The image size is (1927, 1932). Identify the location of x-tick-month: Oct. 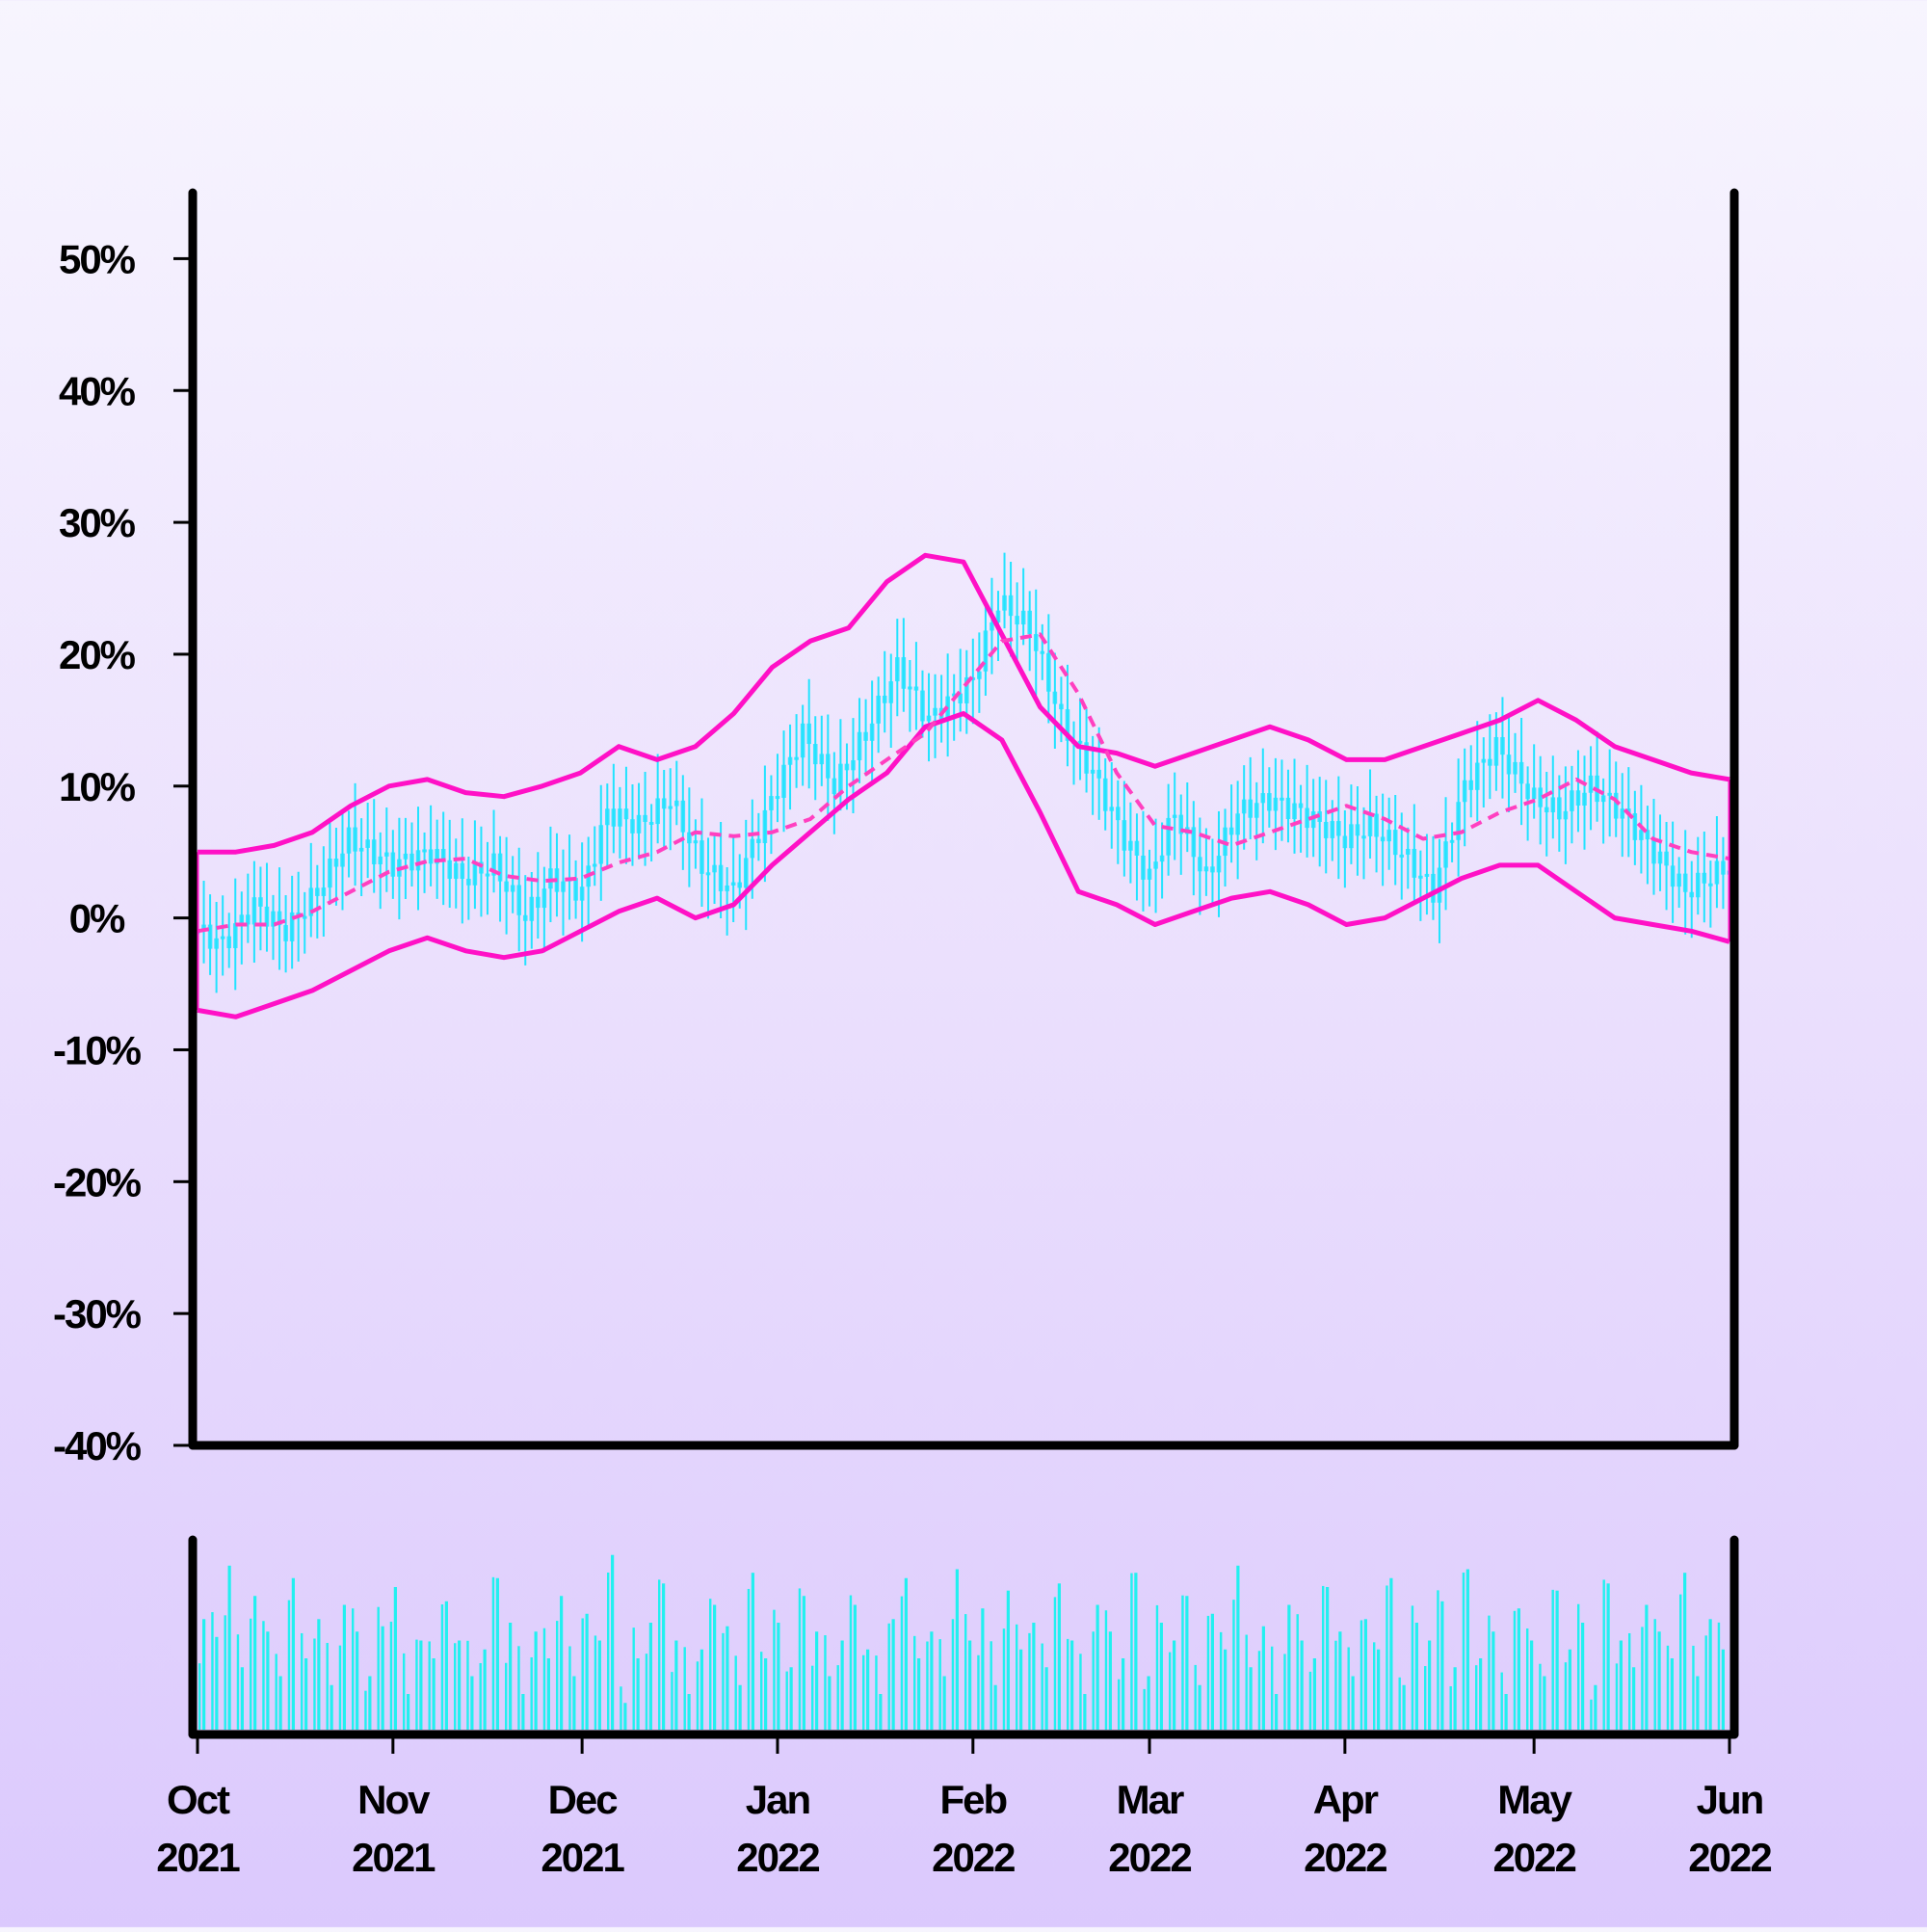
(199, 1799).